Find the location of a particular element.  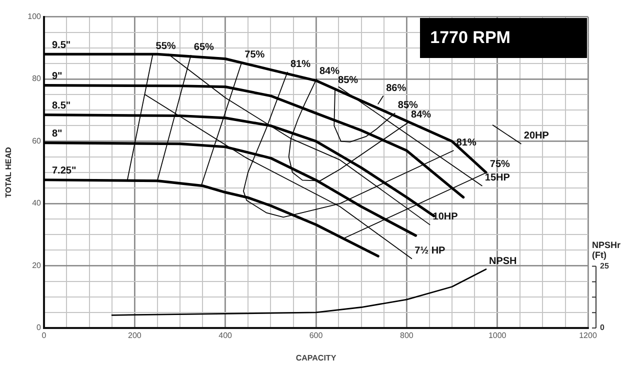

series-label: 9" is located at coordinates (57, 76).